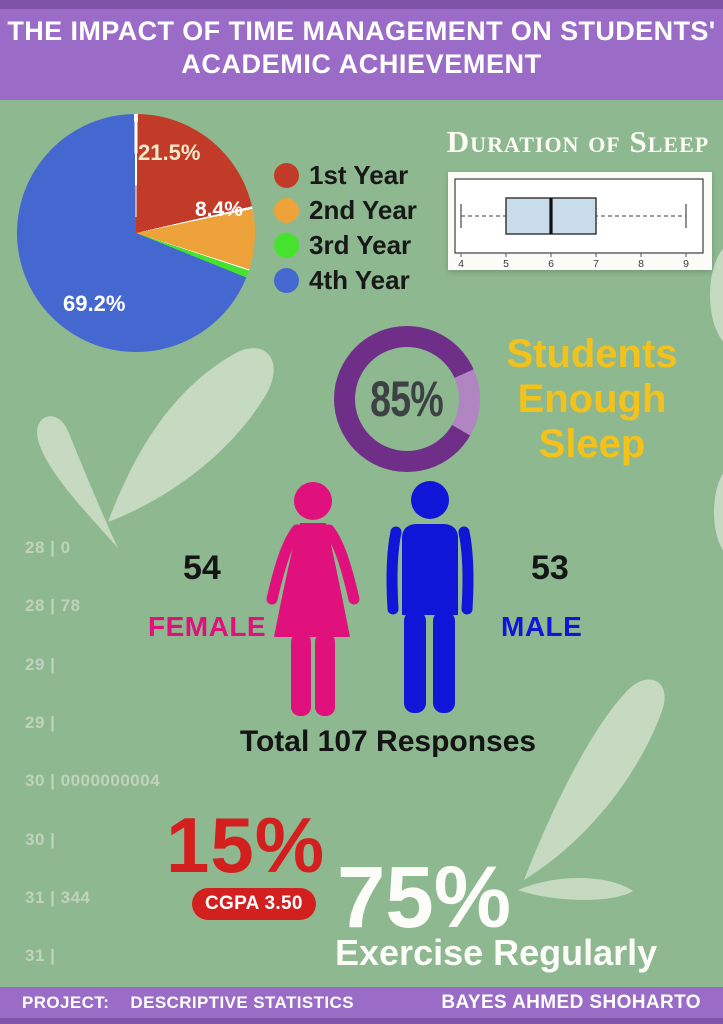 The width and height of the screenshot is (723, 1024). I want to click on legend-item-3rd-year: 3rd Year, so click(345, 245).